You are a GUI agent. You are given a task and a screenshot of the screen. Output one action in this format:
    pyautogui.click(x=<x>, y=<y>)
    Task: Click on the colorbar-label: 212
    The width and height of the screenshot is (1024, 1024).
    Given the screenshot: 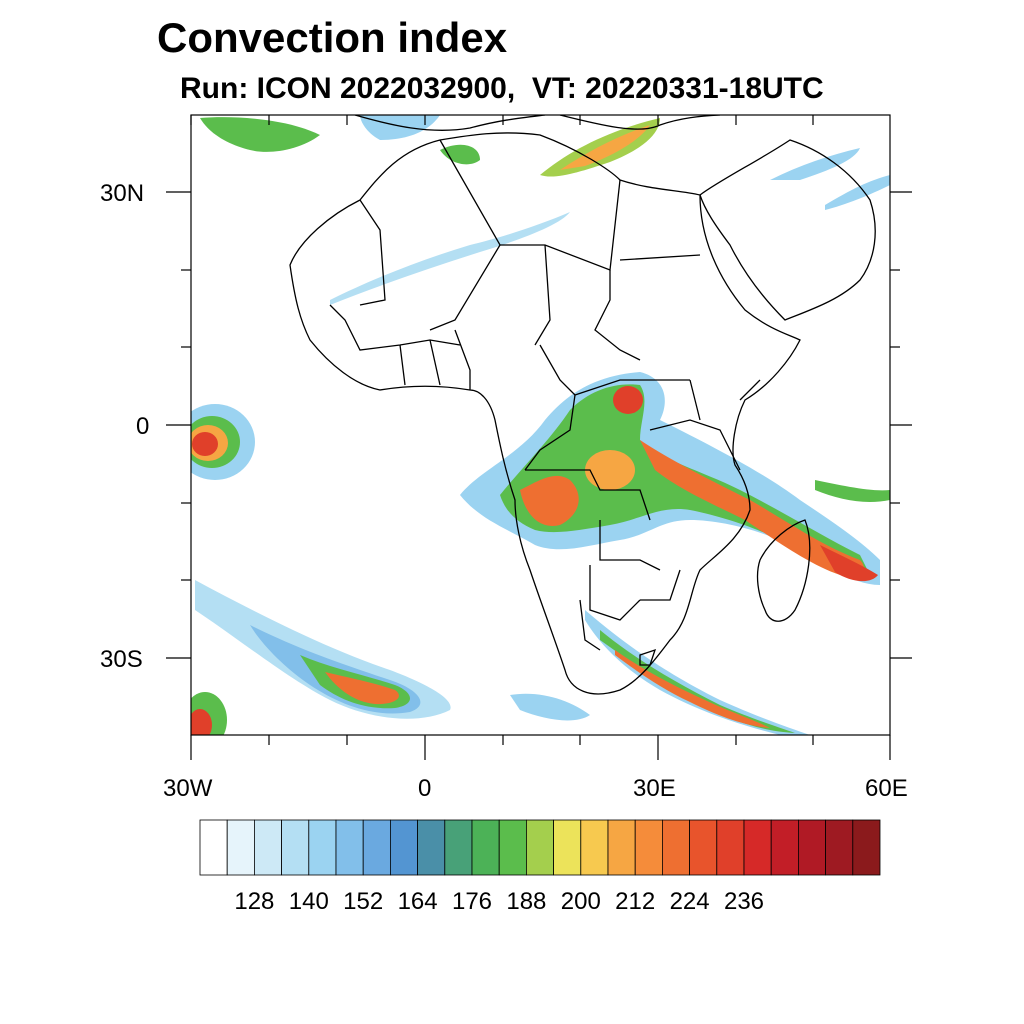 What is the action you would take?
    pyautogui.click(x=635, y=901)
    